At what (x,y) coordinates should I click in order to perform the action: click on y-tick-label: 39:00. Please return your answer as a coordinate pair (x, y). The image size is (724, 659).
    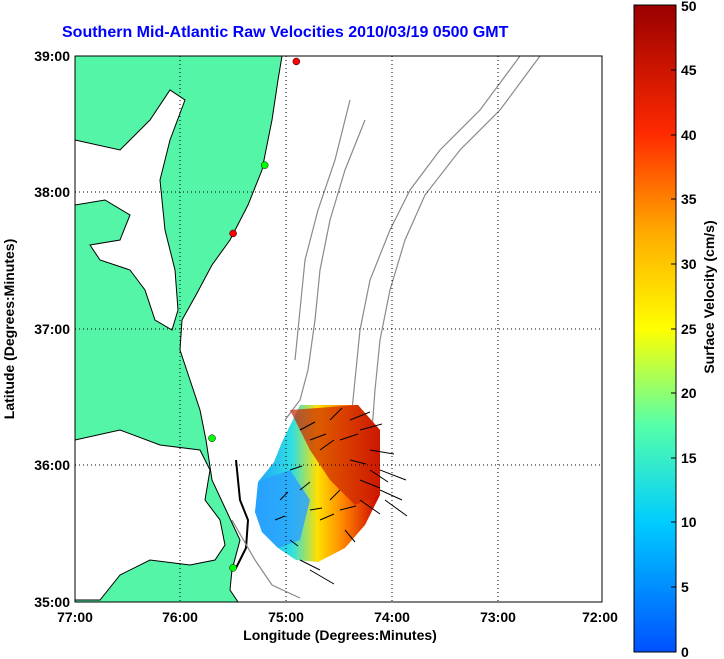
    Looking at the image, I should click on (52, 56).